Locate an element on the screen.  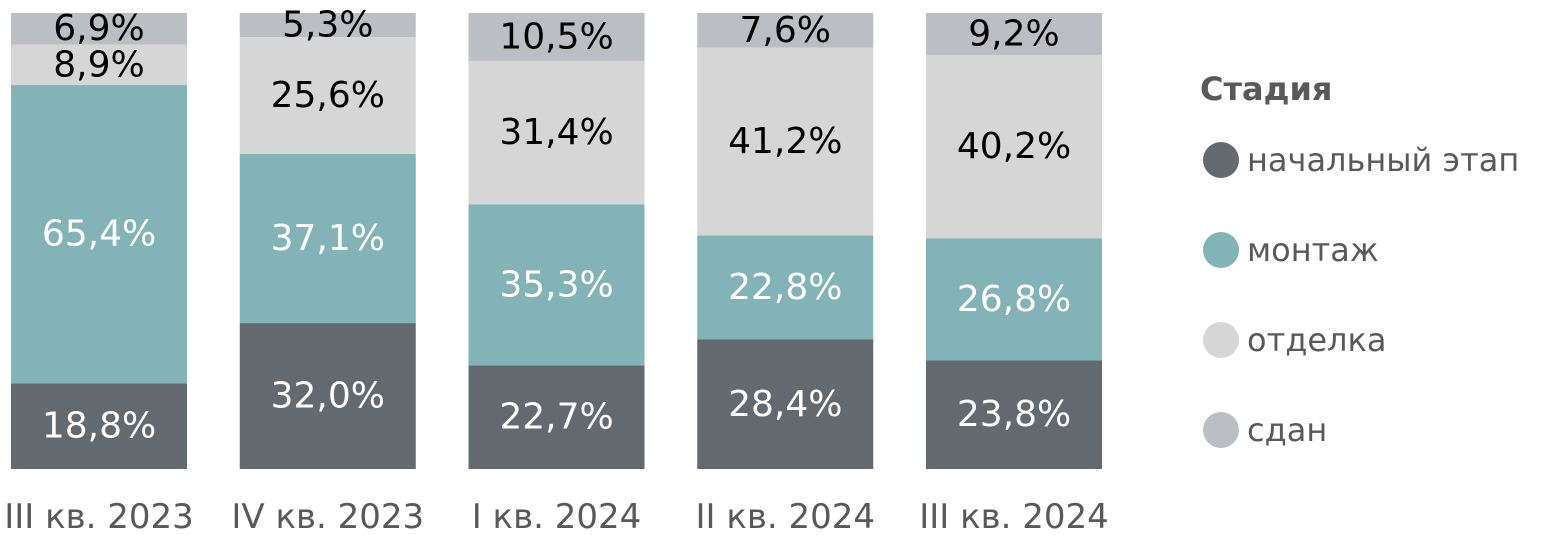
category-label-4: II кв. 2024 is located at coordinates (785, 516).